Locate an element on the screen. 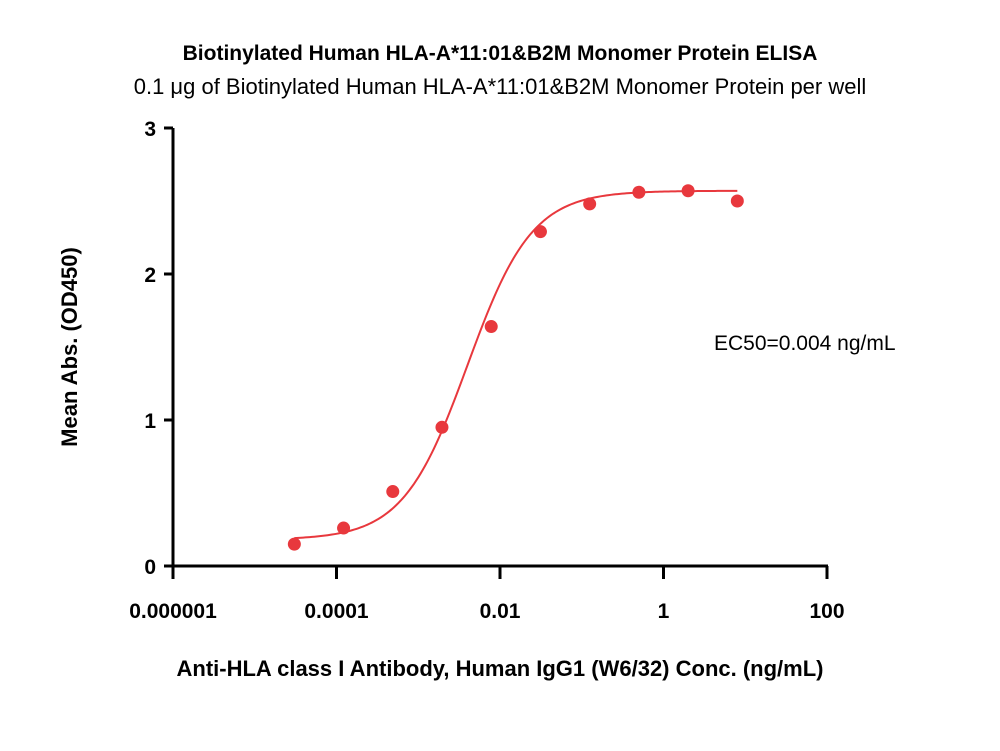  x-ticks: 0.000001 0.0001 0.01 1 100 is located at coordinates (487, 594).